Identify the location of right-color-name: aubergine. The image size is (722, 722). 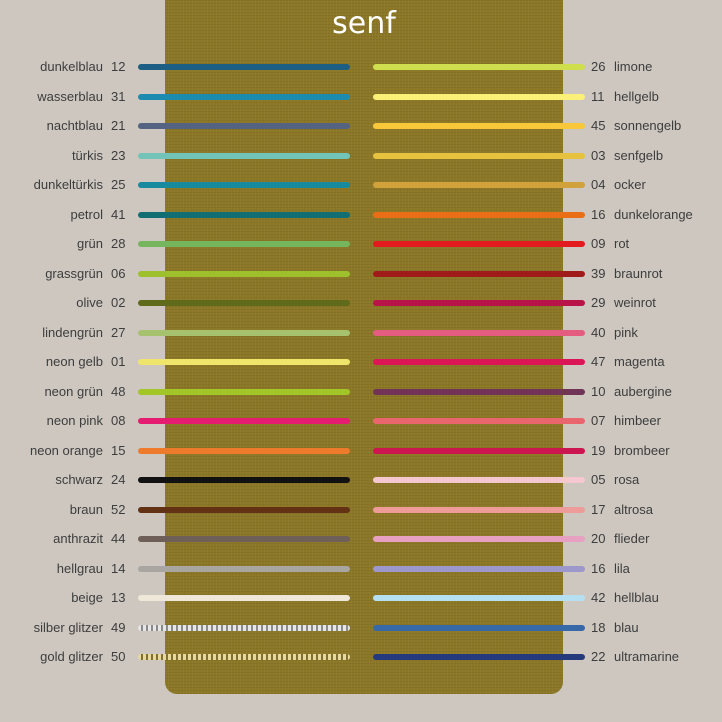
(643, 391).